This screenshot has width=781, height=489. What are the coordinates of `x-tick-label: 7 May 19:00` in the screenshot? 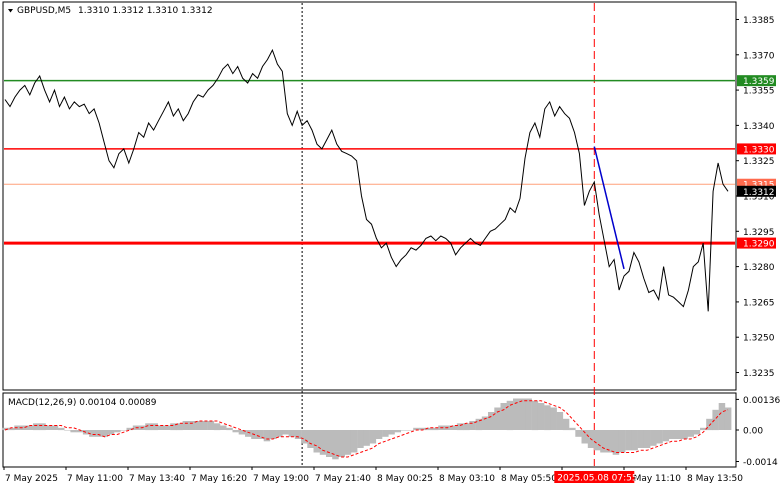 It's located at (281, 479).